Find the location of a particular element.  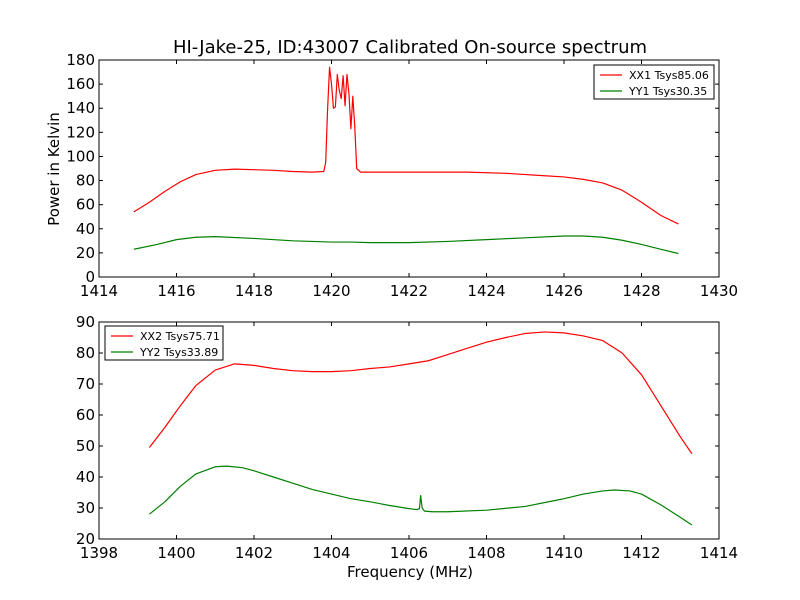

x-tick-label: 1426 is located at coordinates (564, 291).